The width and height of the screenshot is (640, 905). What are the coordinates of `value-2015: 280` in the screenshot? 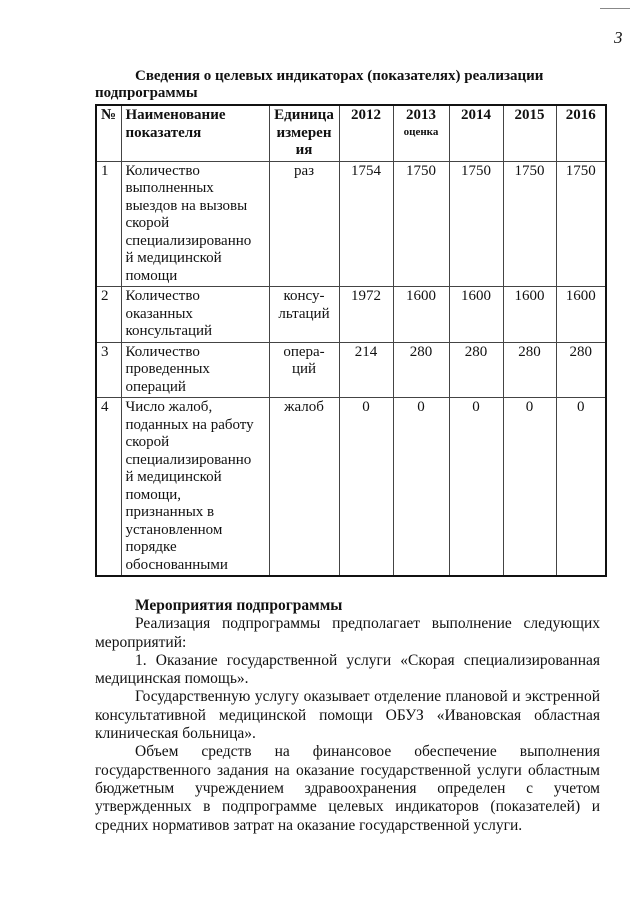 It's located at (529, 369).